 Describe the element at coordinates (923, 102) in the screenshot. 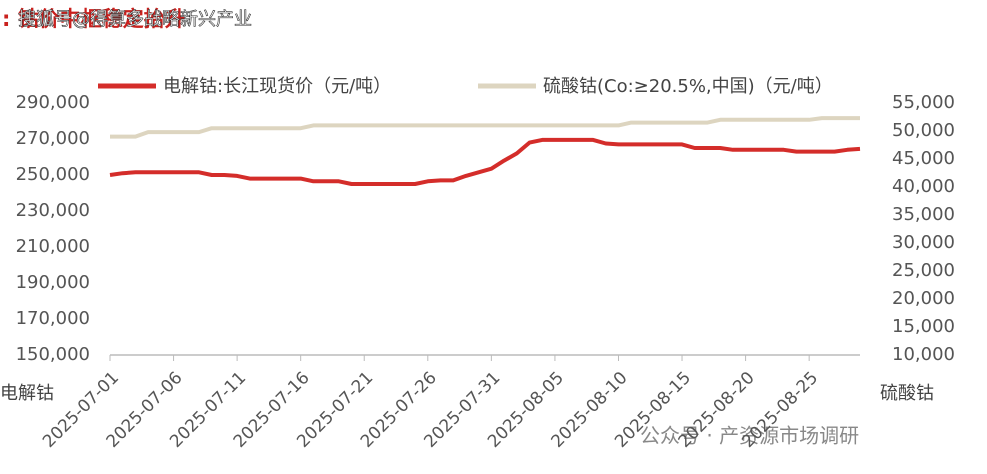

I see `y2-tick-label: 55,000` at that location.